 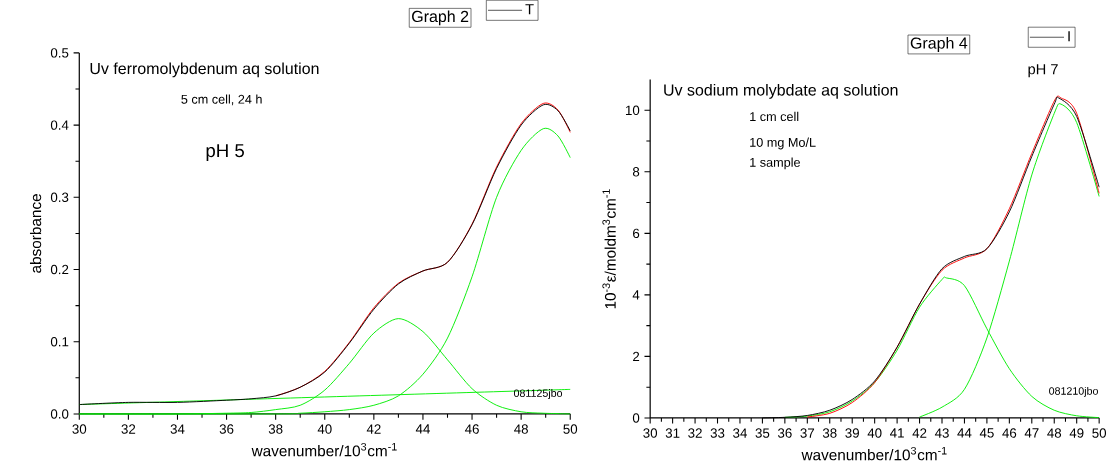 I want to click on y-tick-label: 0.4, so click(x=59, y=125).